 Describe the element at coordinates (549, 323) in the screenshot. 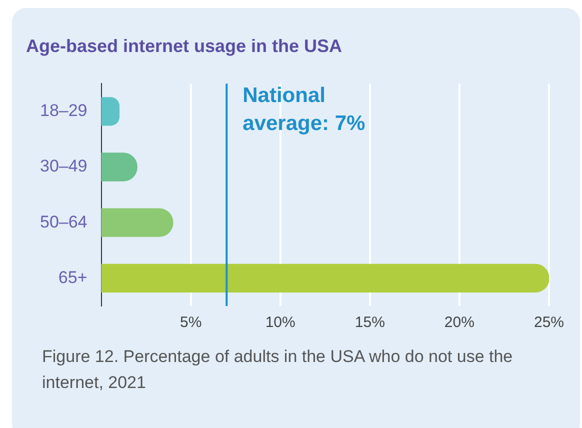

I see `x-tick-label: 25%` at that location.